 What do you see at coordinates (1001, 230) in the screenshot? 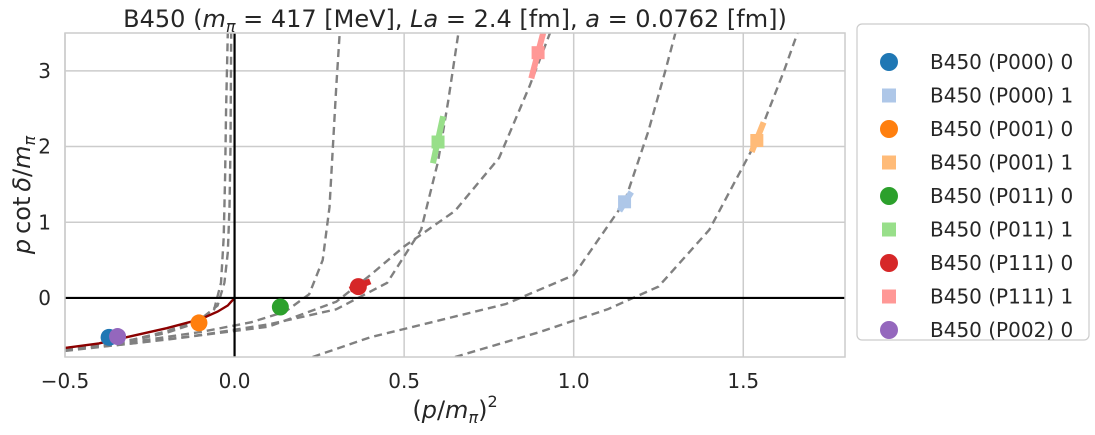
I see `legend-label: B450 (P011) 1` at bounding box center [1001, 230].